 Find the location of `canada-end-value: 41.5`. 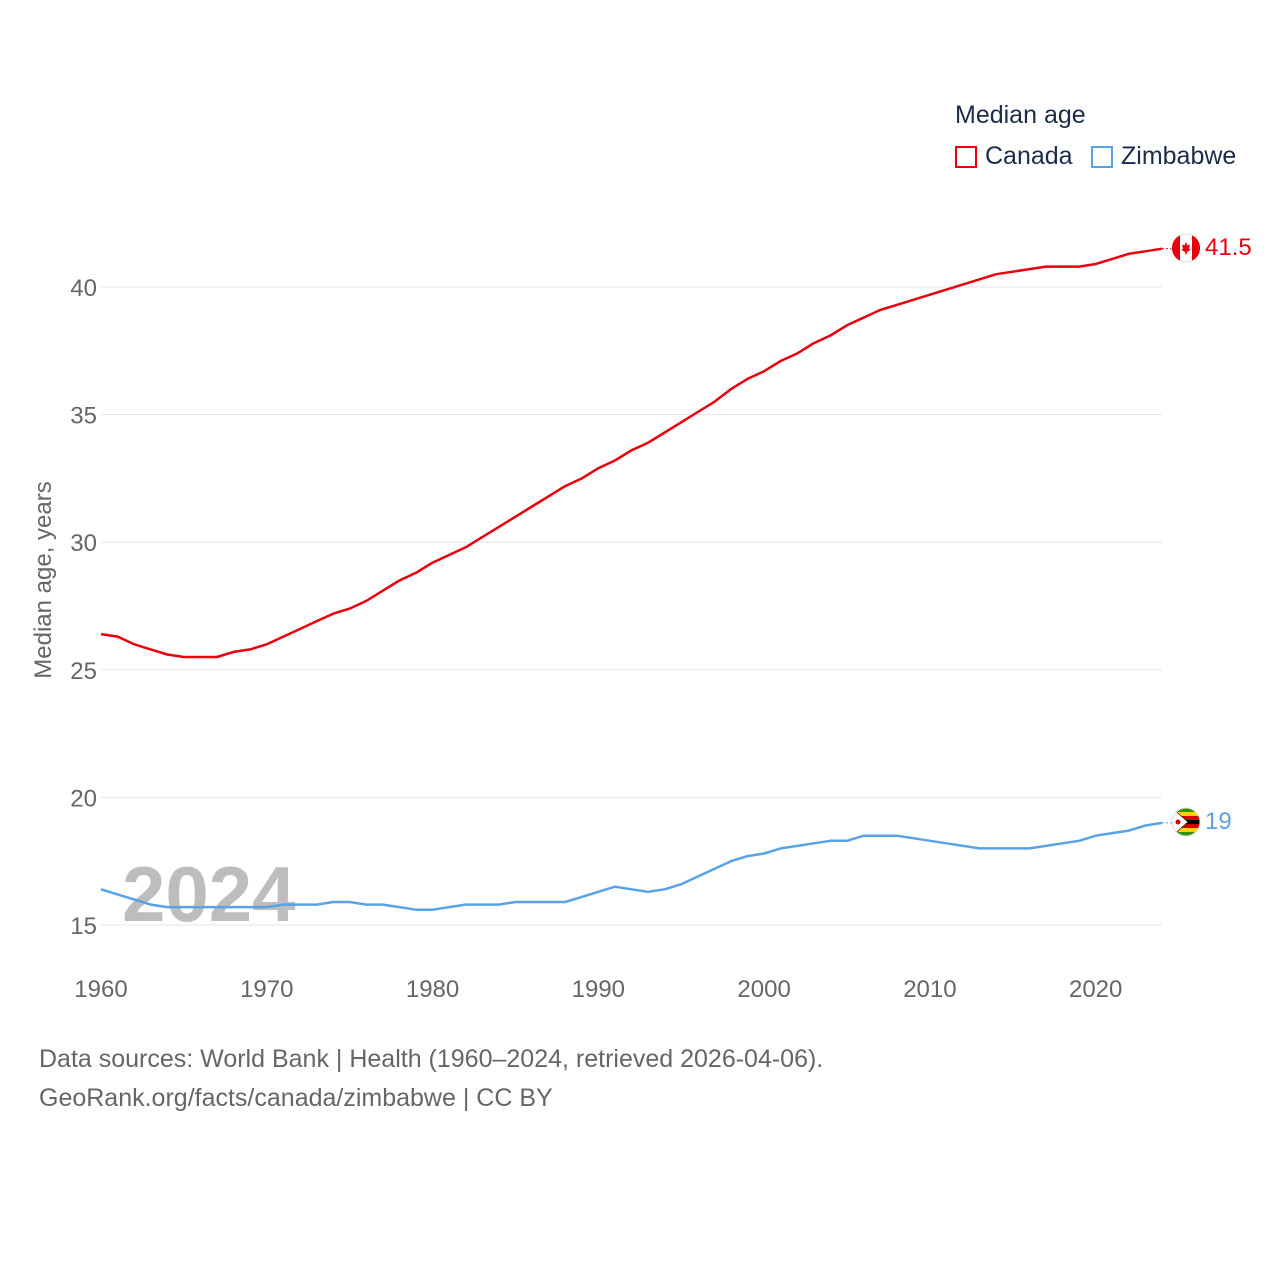

canada-end-value: 41.5 is located at coordinates (1228, 247).